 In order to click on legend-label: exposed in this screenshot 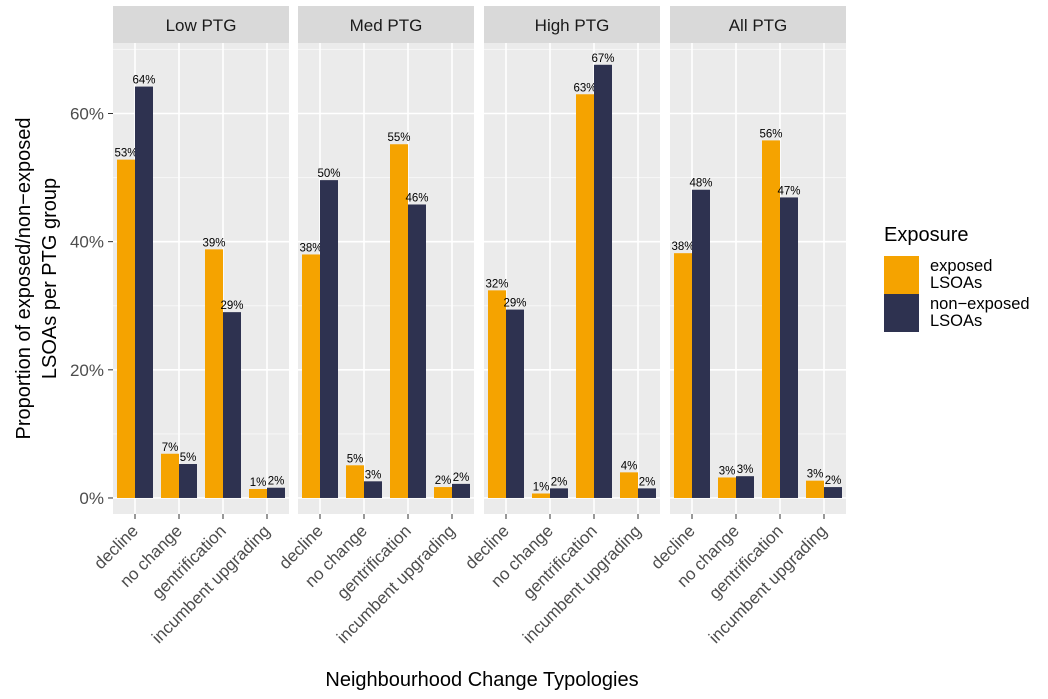, I will do `click(961, 266)`.